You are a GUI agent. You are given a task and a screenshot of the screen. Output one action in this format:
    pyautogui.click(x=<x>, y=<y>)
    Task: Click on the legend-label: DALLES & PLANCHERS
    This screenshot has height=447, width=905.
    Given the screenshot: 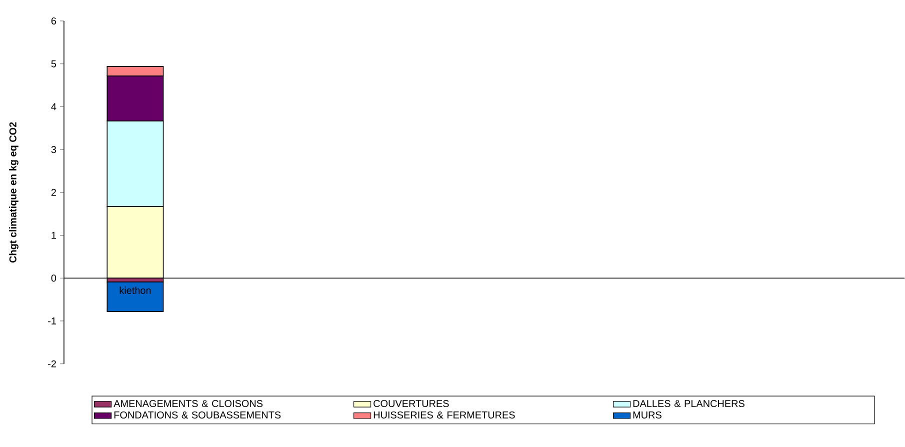 What is the action you would take?
    pyautogui.click(x=688, y=404)
    